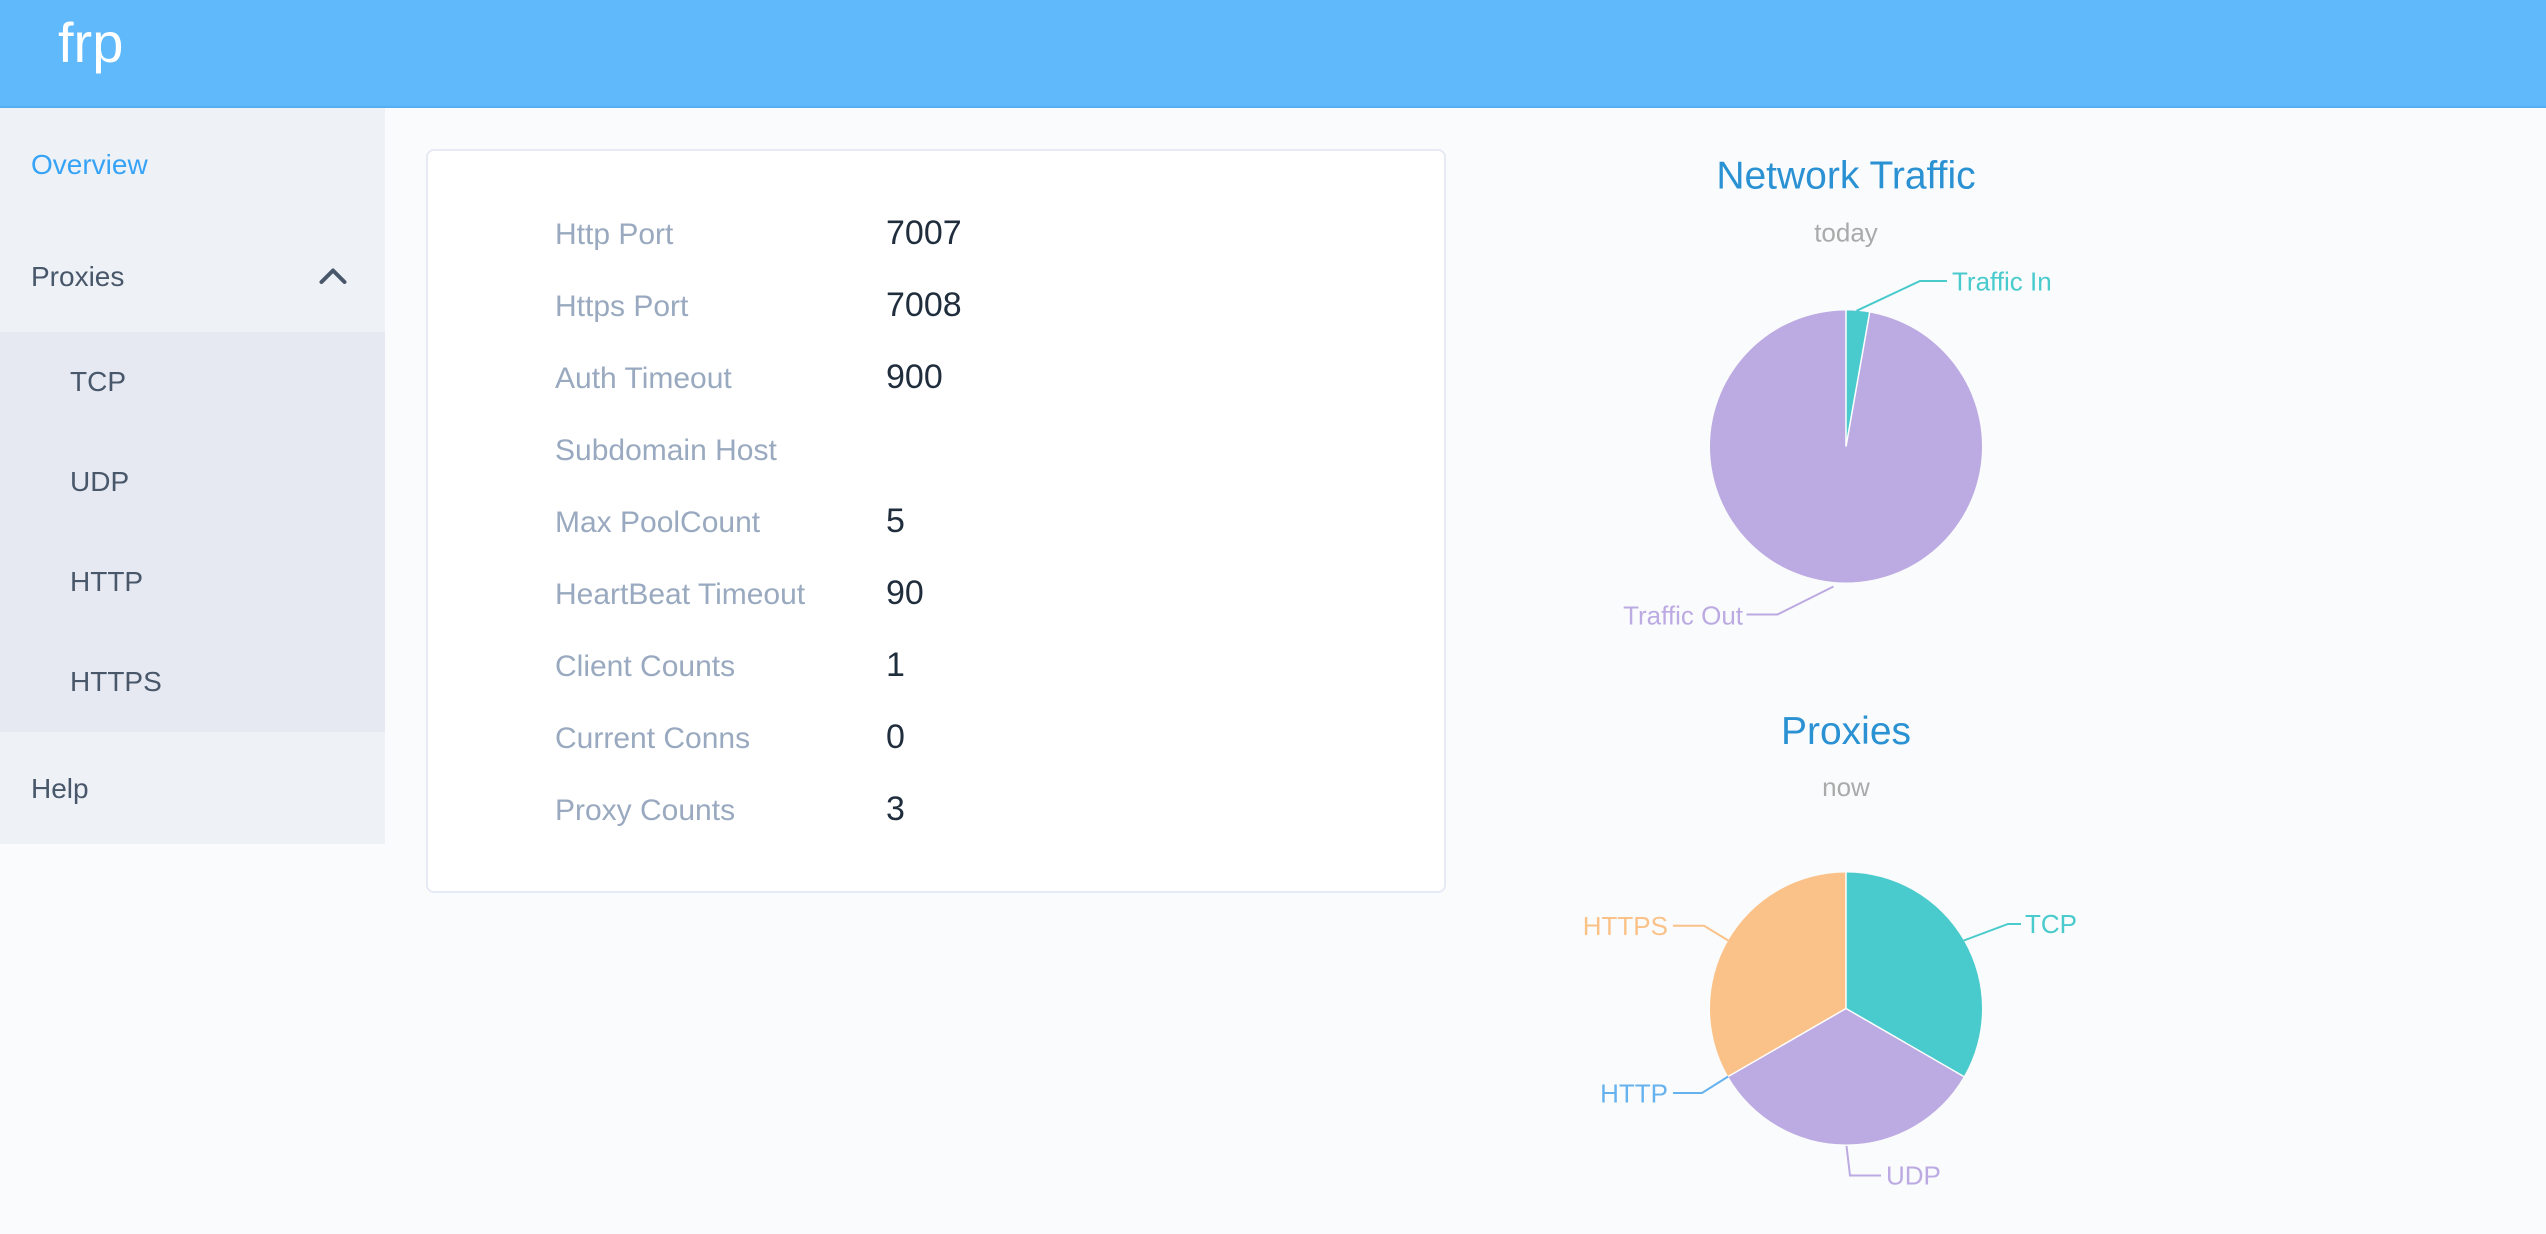 The width and height of the screenshot is (2546, 1234). What do you see at coordinates (1845, 176) in the screenshot?
I see `svg-text: Network Traffic` at bounding box center [1845, 176].